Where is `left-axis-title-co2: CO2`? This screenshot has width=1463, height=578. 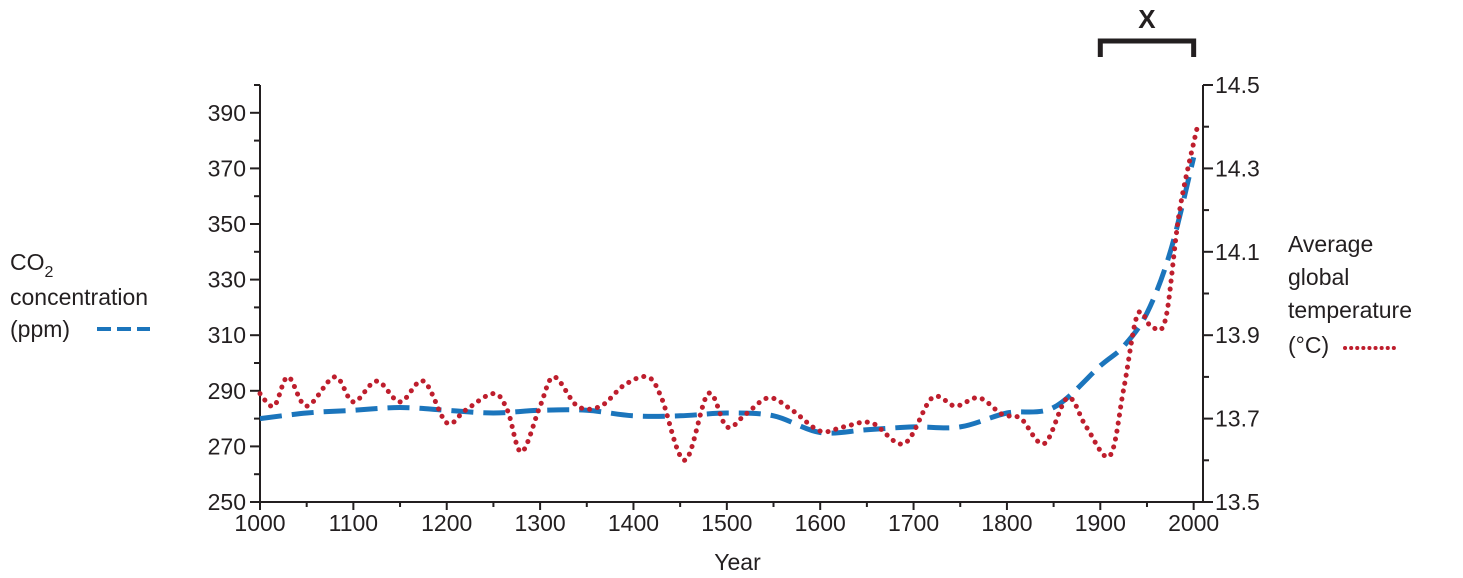
left-axis-title-co2: CO2 is located at coordinates (32, 265).